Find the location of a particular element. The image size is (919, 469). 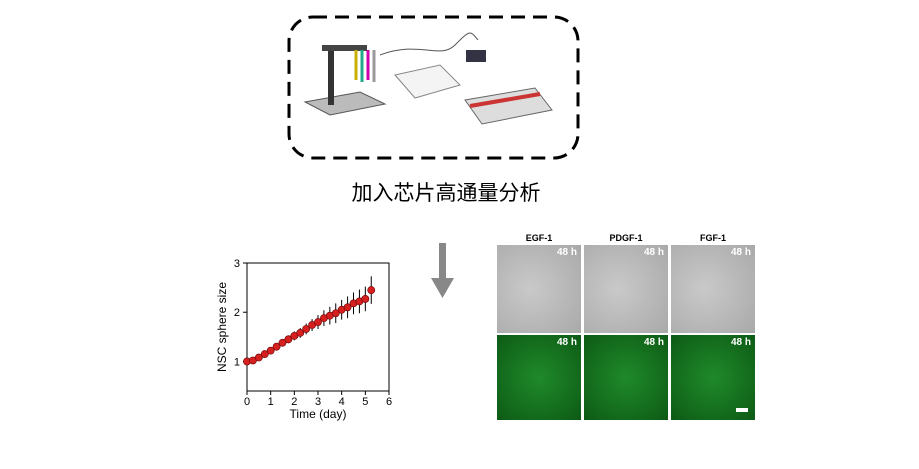

x-axis-label: Time (day) is located at coordinates (318, 414).